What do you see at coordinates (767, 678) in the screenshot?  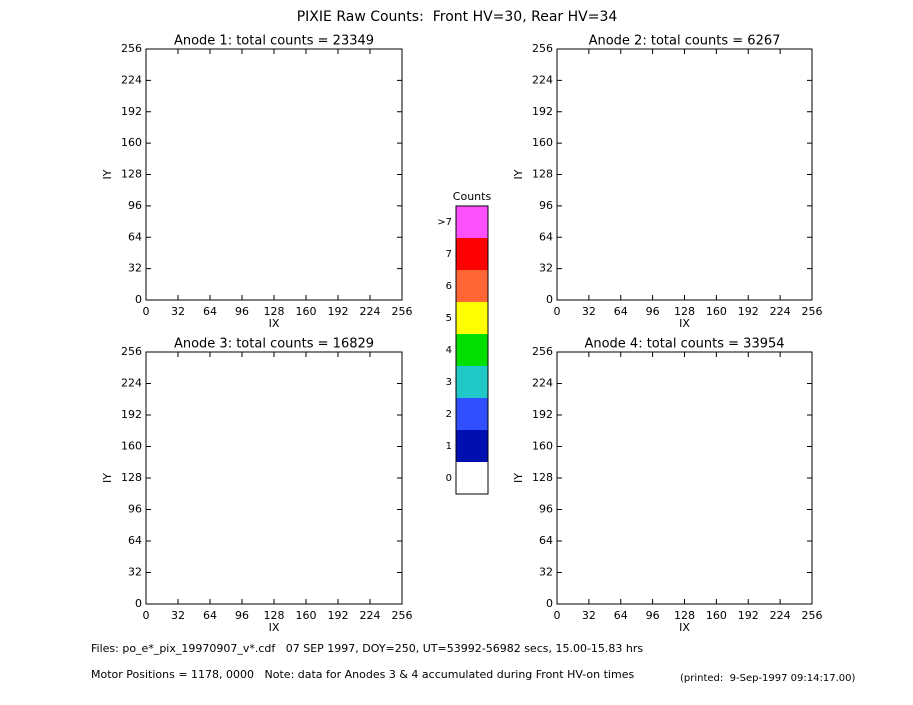 I see `footer-printed: (printed: 9-Sep-1997 09:14:17.00)` at bounding box center [767, 678].